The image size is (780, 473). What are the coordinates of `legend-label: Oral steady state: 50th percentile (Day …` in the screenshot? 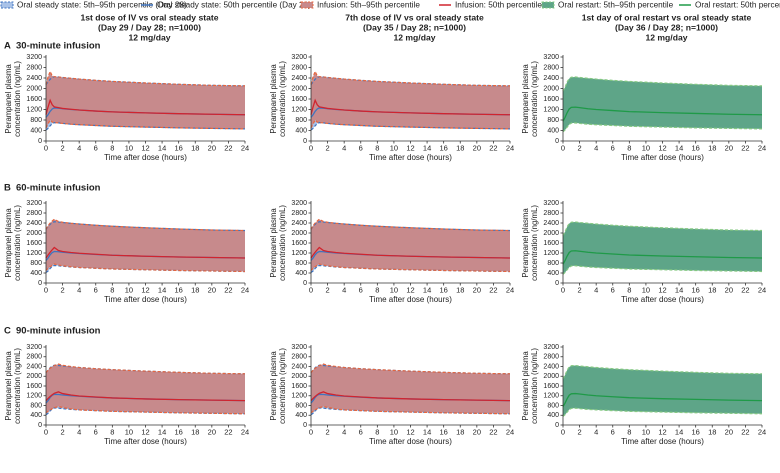 It's located at (234, 5).